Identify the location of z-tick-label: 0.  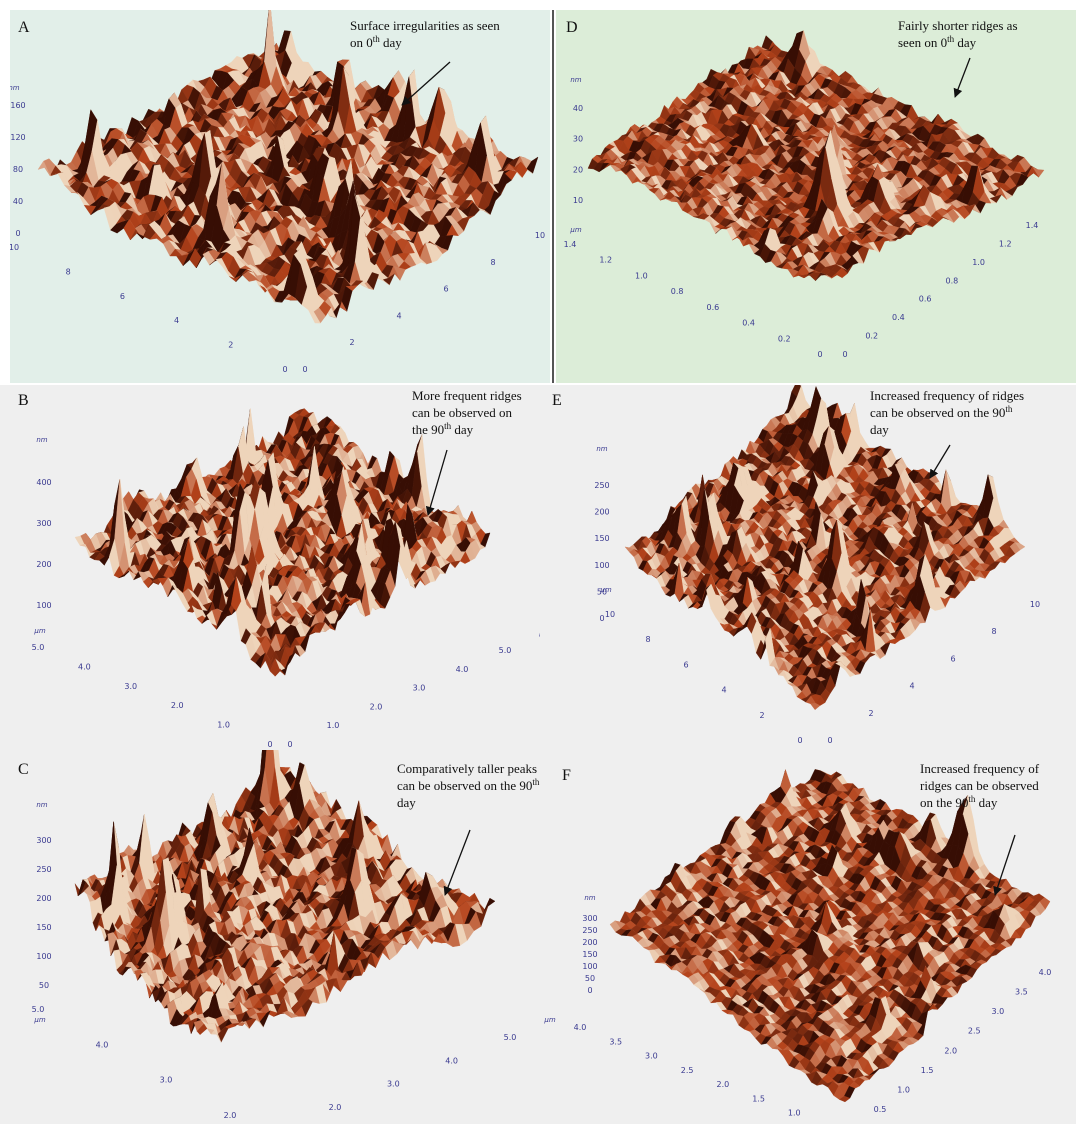
(17, 233).